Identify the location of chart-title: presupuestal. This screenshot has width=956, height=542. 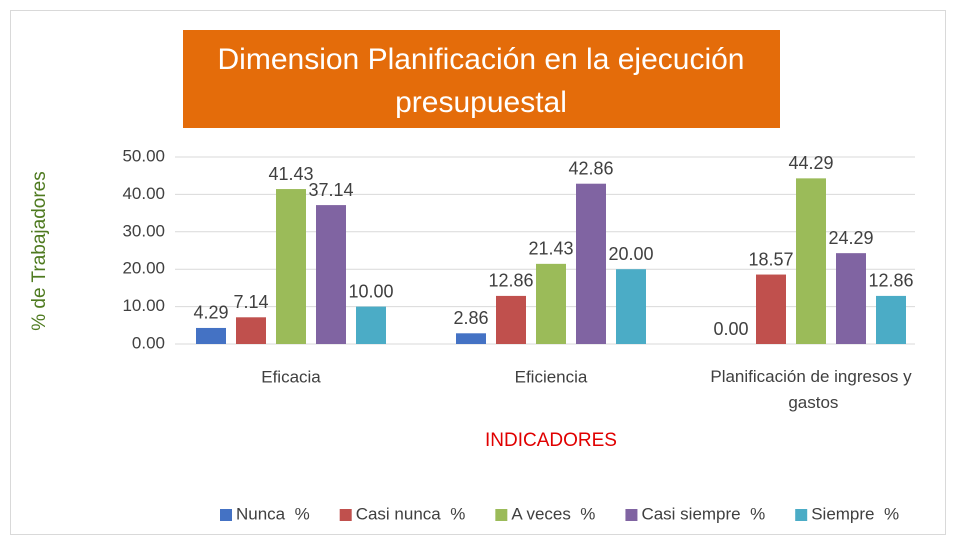
(481, 102).